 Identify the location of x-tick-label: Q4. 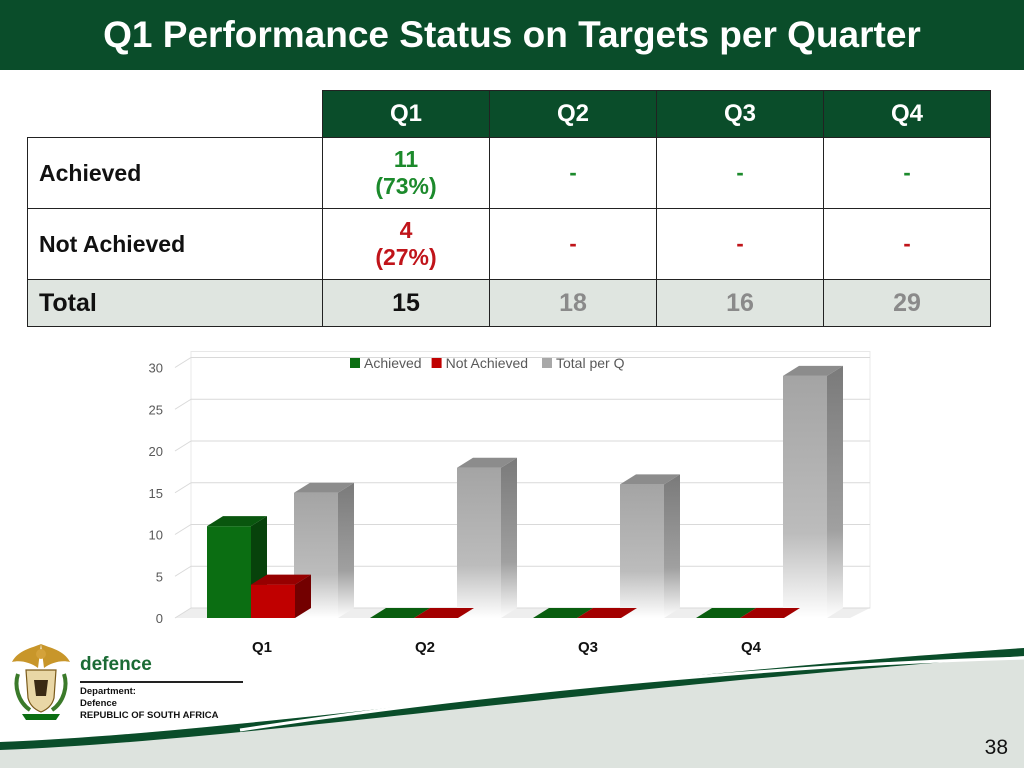
(751, 647).